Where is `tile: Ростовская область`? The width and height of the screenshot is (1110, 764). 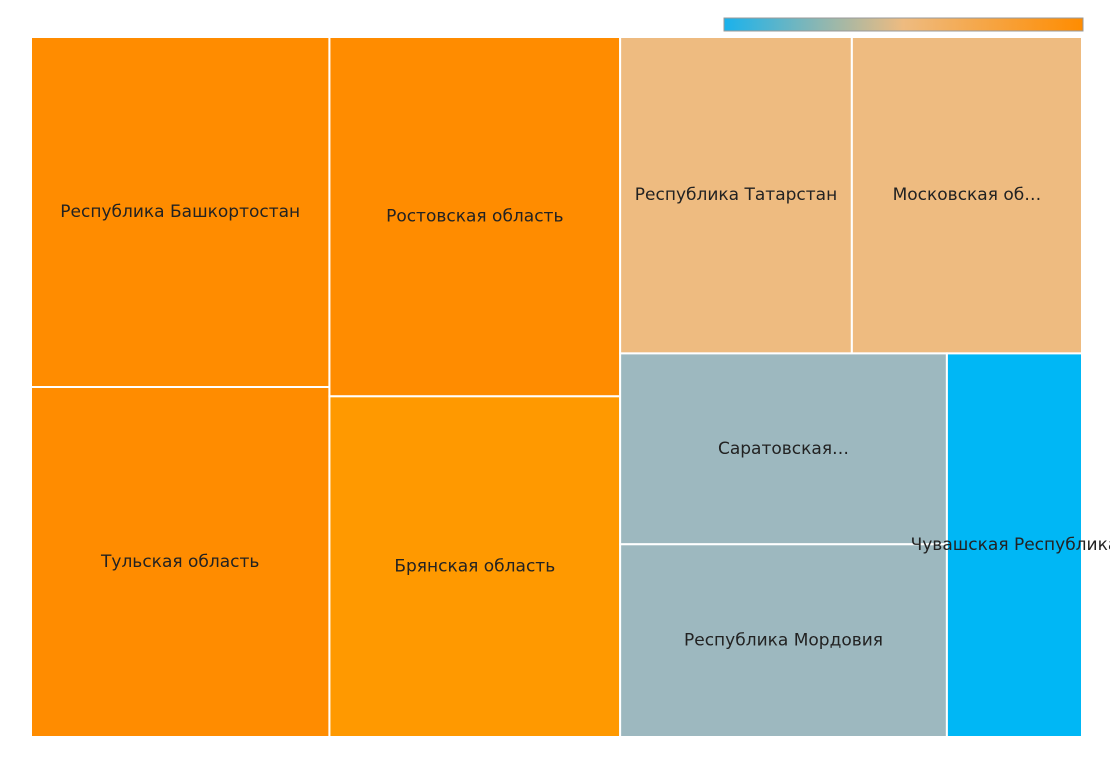 tile: Ростовская область is located at coordinates (475, 217).